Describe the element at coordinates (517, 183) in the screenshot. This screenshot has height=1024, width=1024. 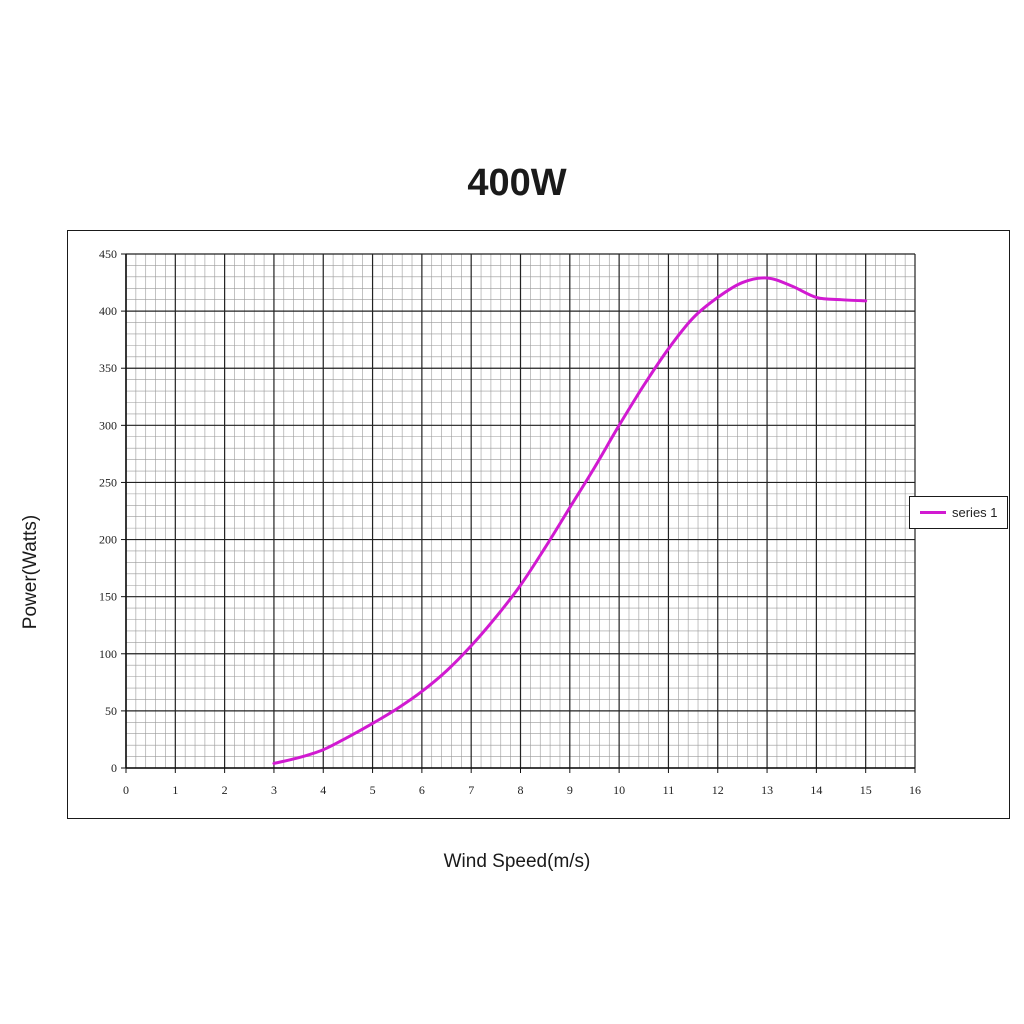
I see `chart-title: 400W` at that location.